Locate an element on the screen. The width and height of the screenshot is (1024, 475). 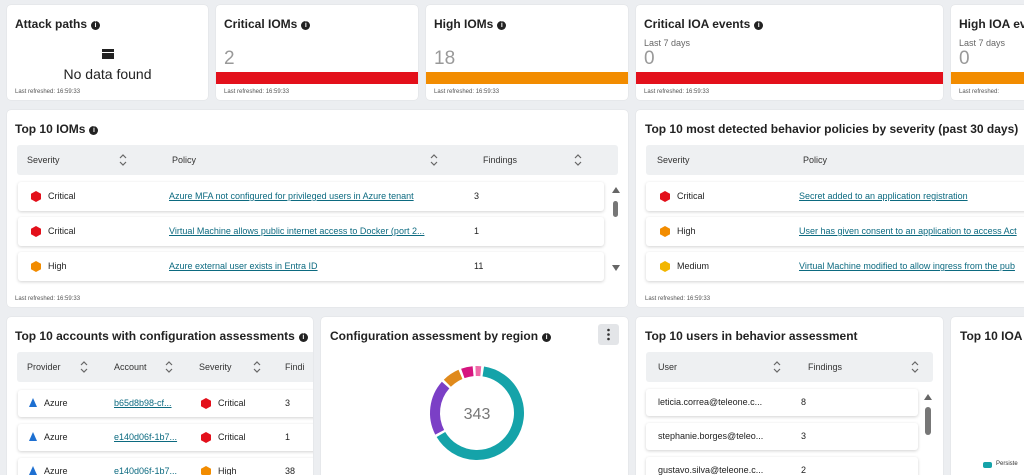
legend-text: Persiste is located at coordinates (1007, 464).